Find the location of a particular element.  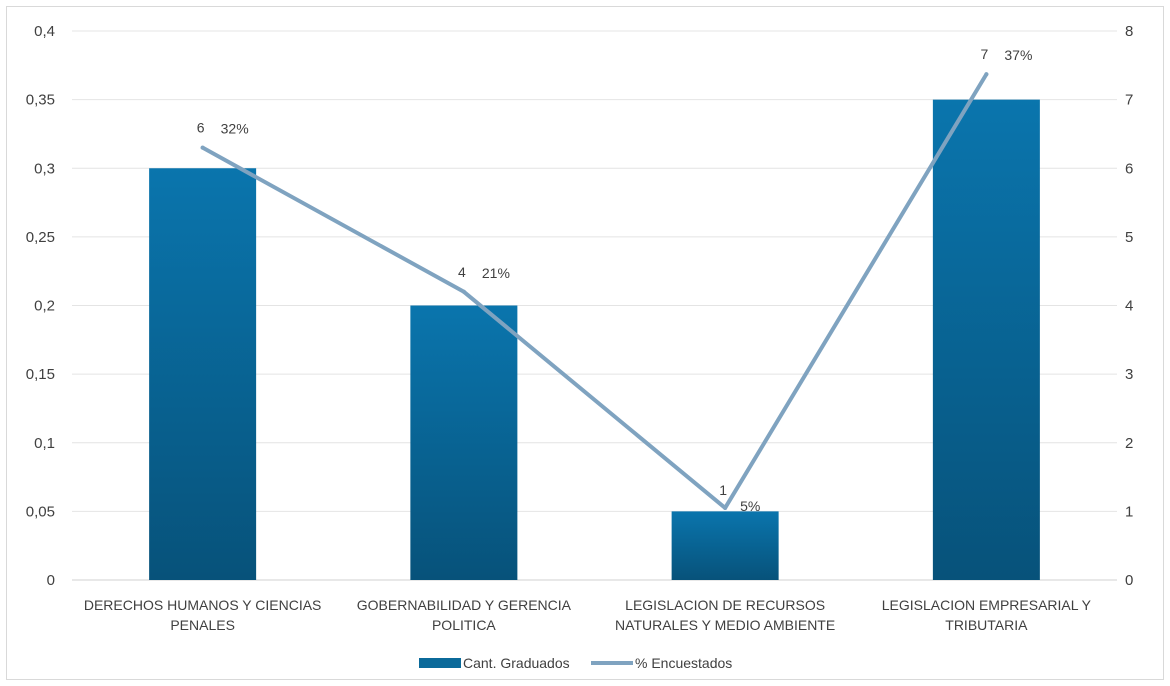

category-label: PENALES is located at coordinates (202, 625).